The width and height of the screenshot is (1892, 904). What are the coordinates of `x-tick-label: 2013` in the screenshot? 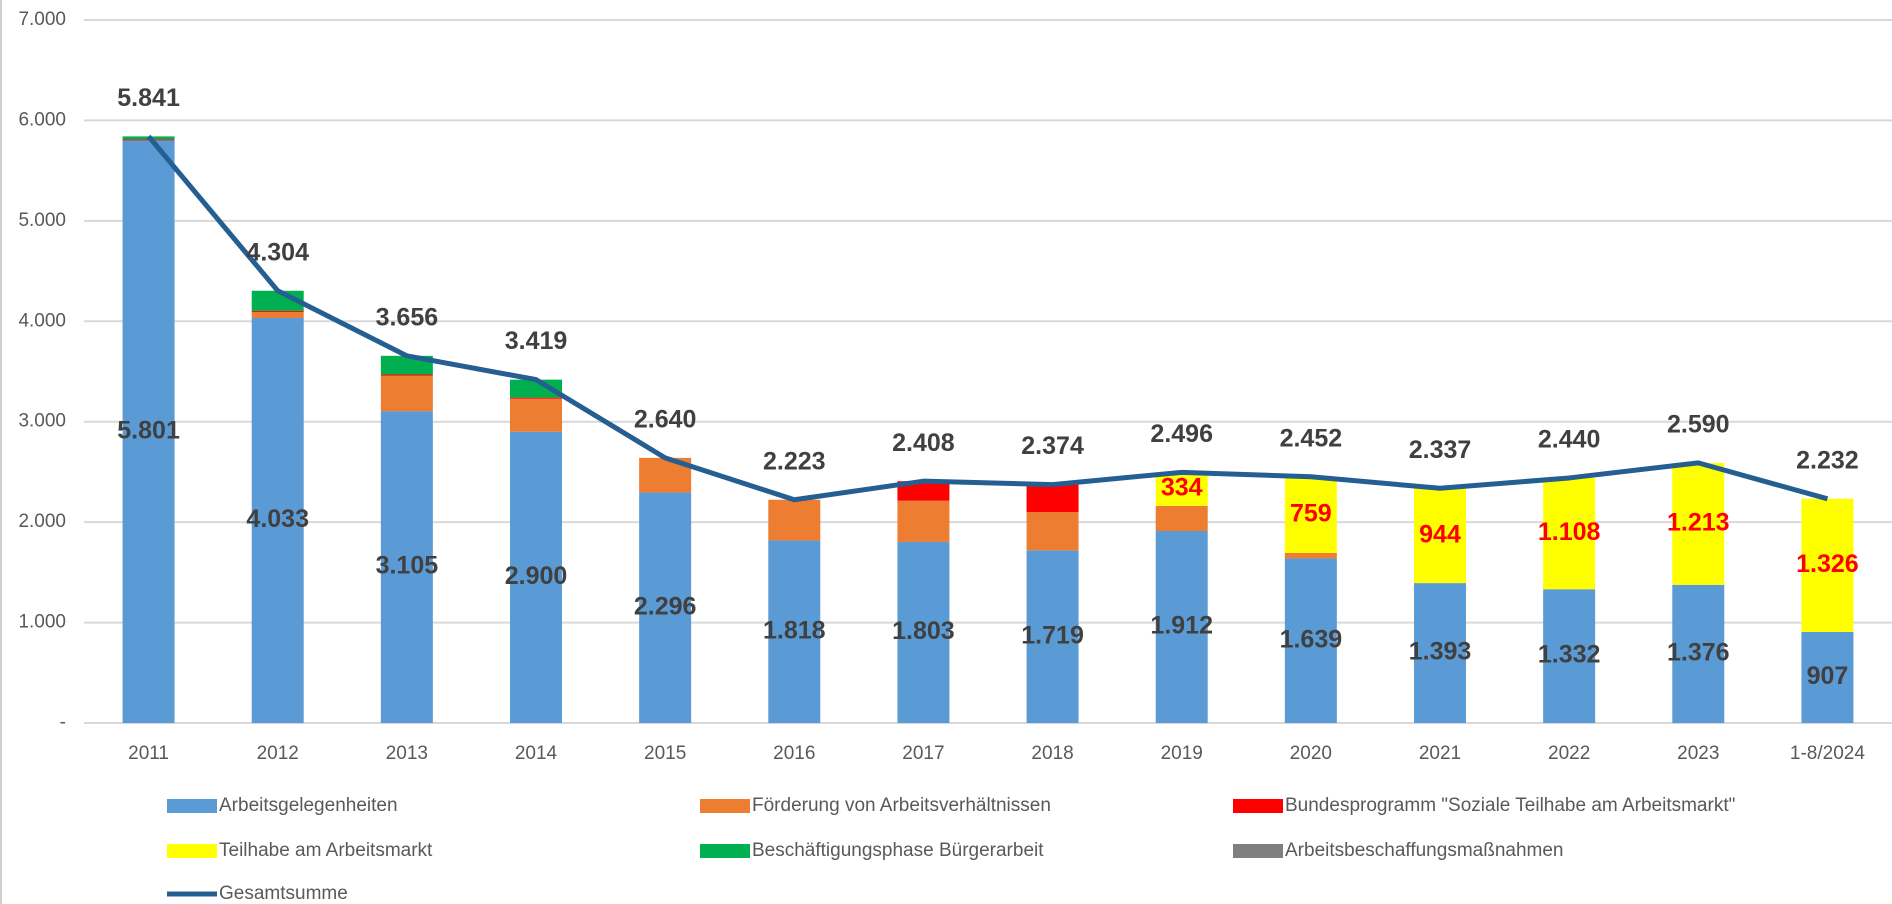 It's located at (407, 753).